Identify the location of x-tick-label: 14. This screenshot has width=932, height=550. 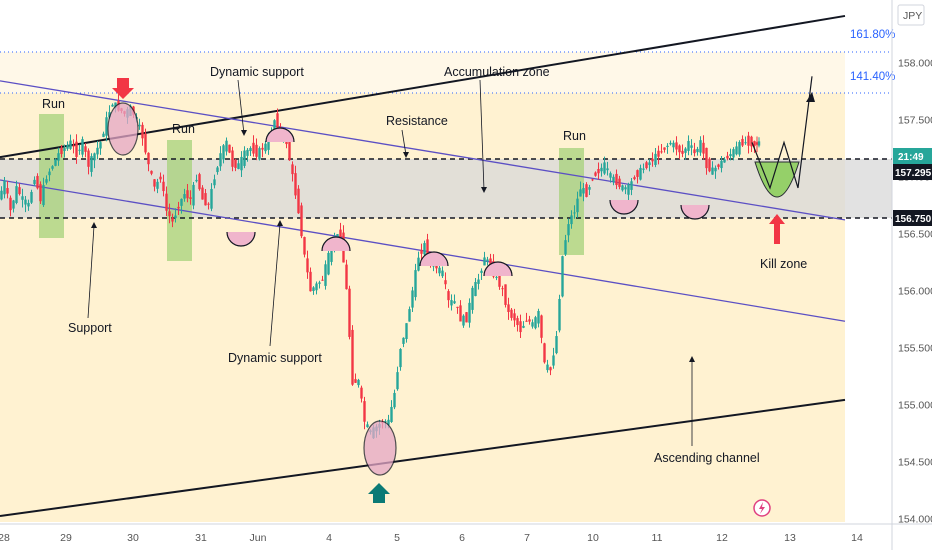
(857, 538).